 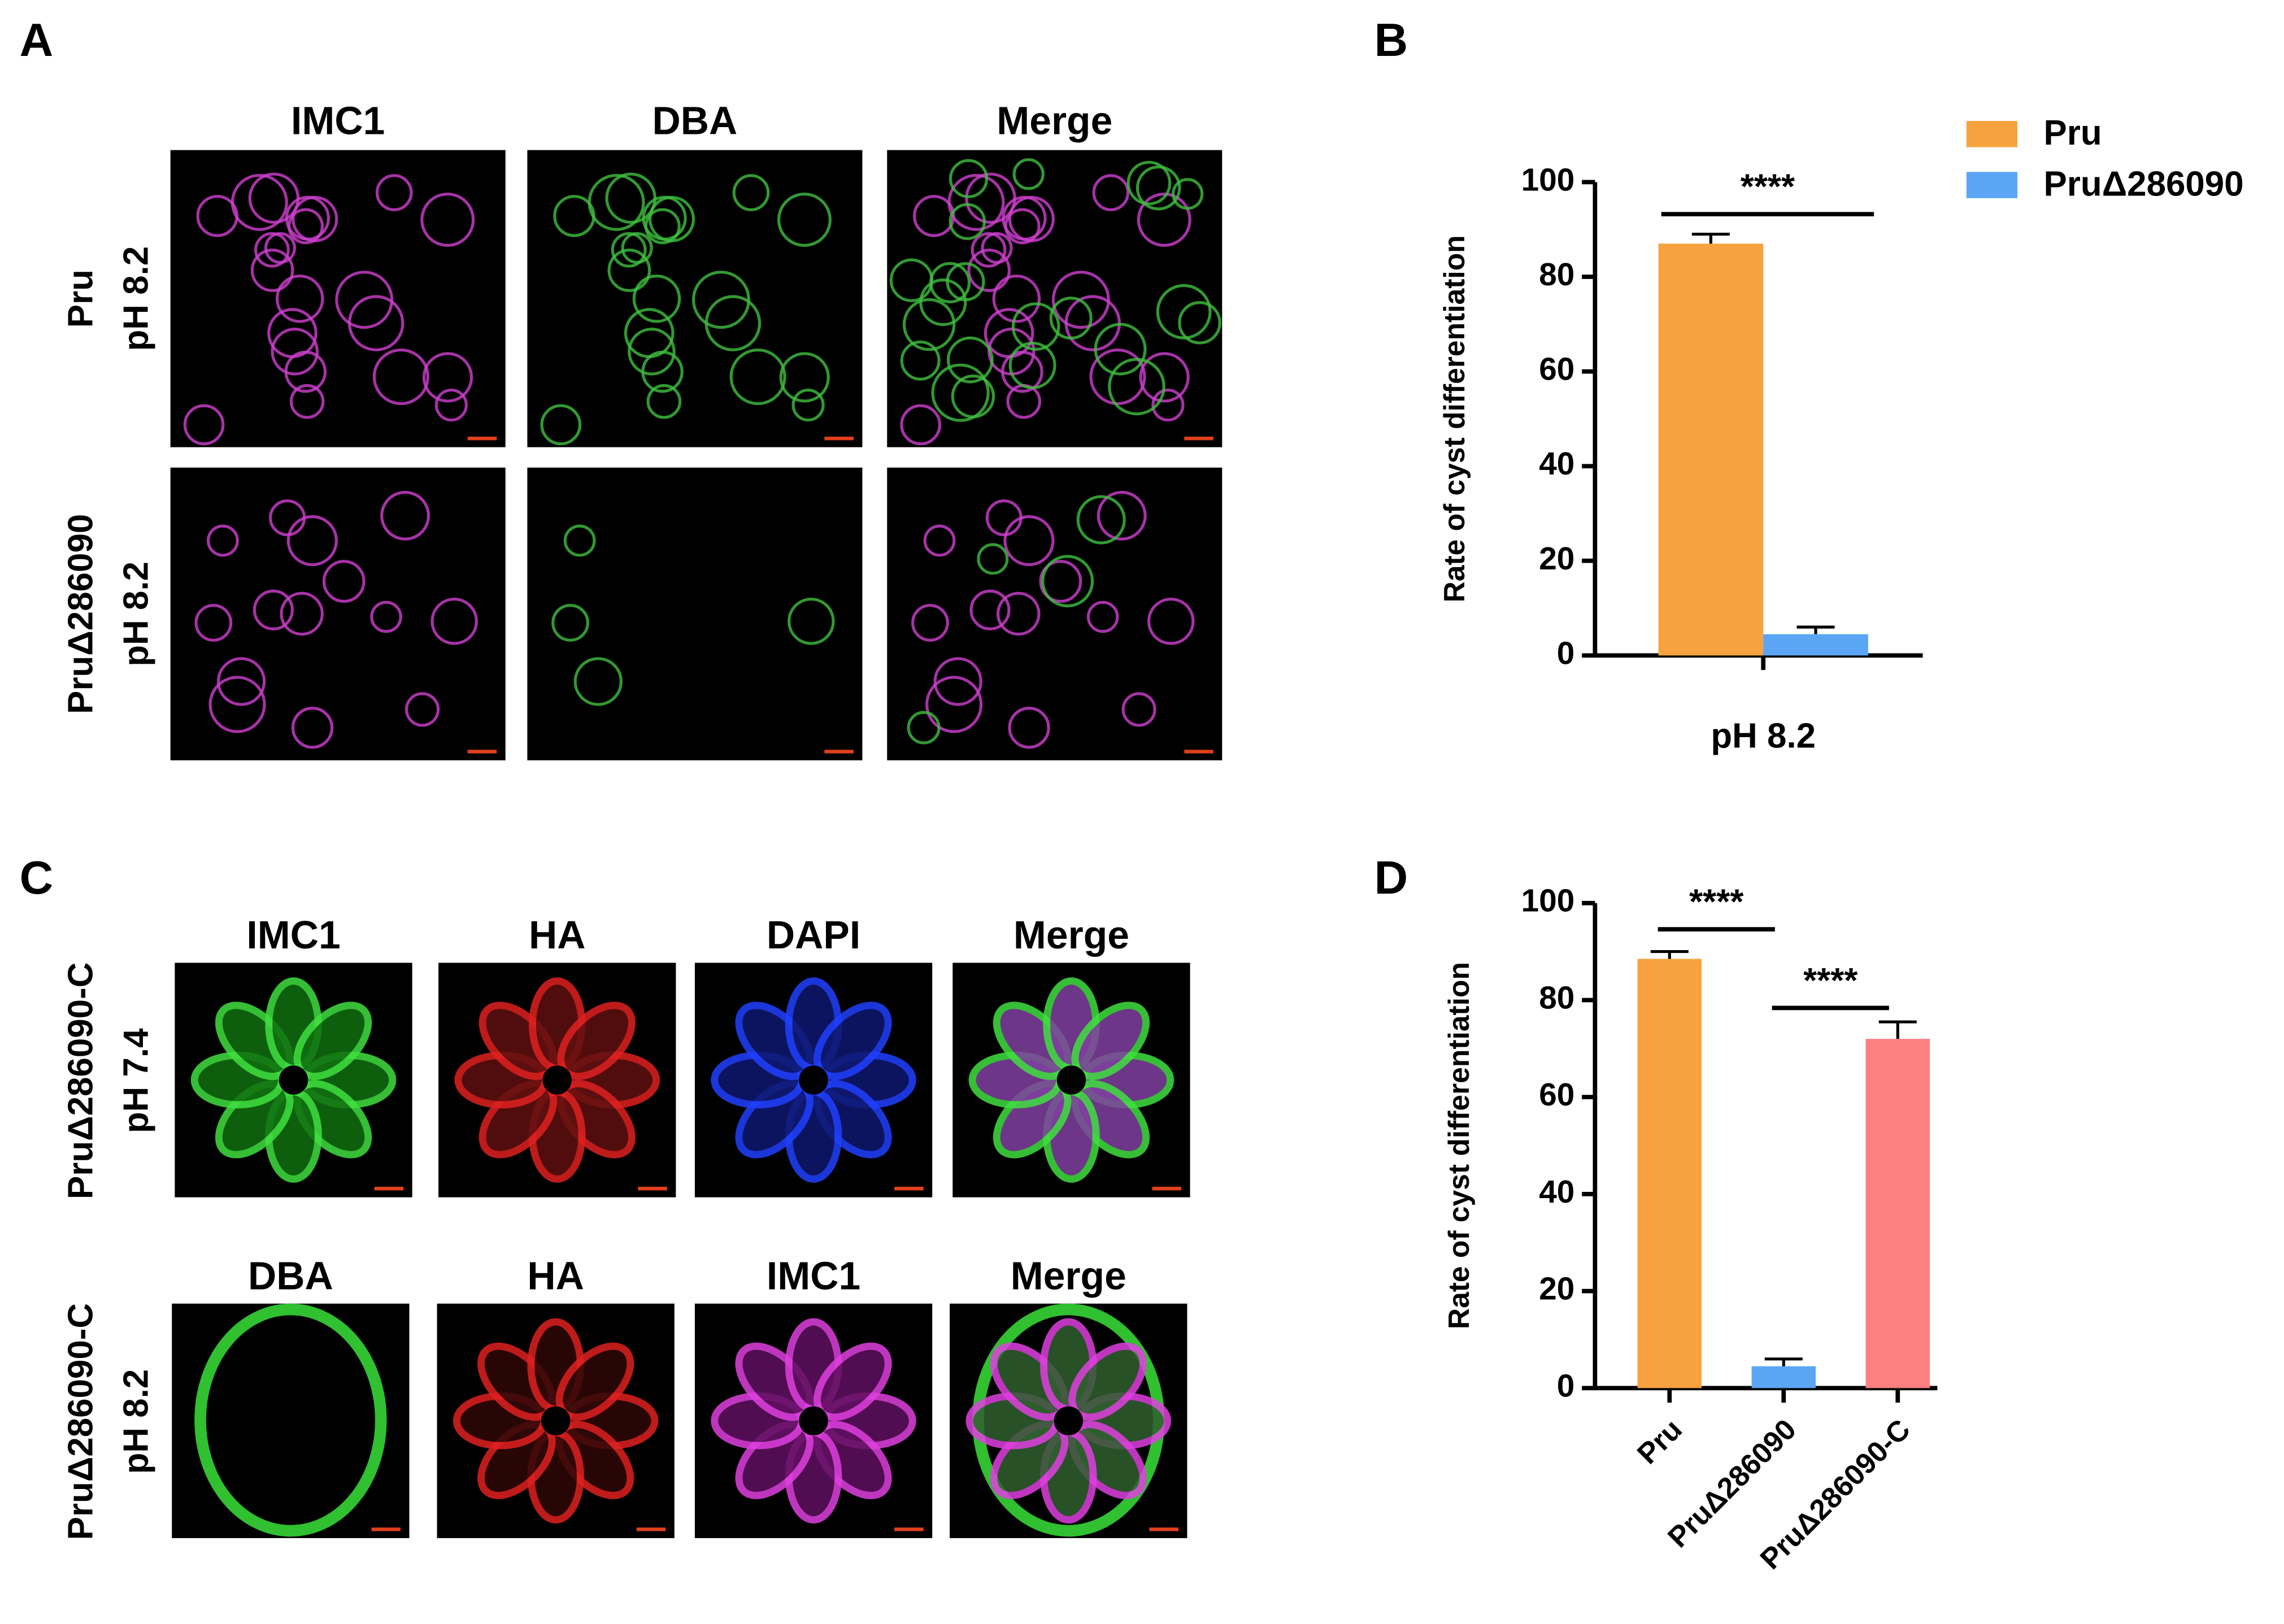 I want to click on column-label: HA, so click(x=555, y=1275).